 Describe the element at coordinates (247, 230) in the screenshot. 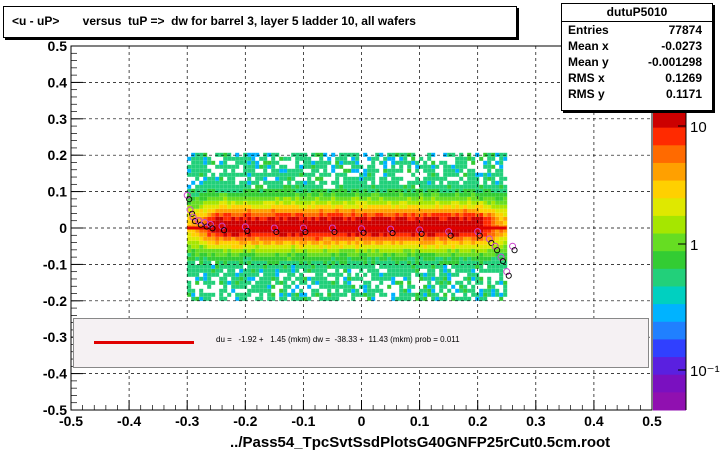

I see `profile-point-alt` at that location.